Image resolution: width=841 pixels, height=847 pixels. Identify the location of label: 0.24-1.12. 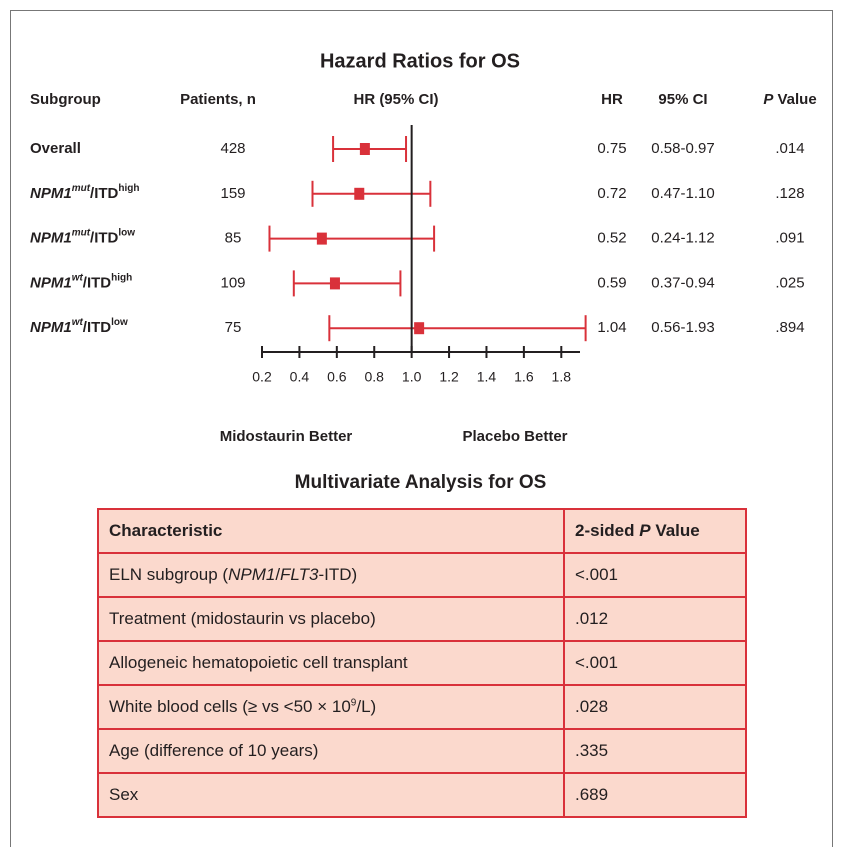
(682, 238).